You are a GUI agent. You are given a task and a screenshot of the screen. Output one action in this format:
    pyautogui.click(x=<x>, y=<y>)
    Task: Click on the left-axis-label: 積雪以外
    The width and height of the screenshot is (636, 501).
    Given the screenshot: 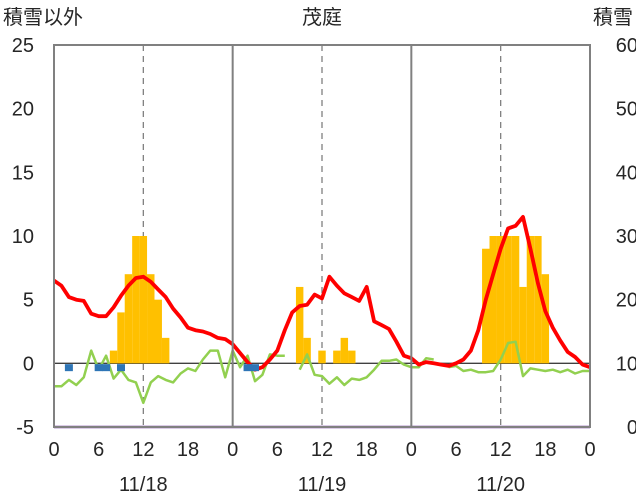 What is the action you would take?
    pyautogui.click(x=43, y=17)
    